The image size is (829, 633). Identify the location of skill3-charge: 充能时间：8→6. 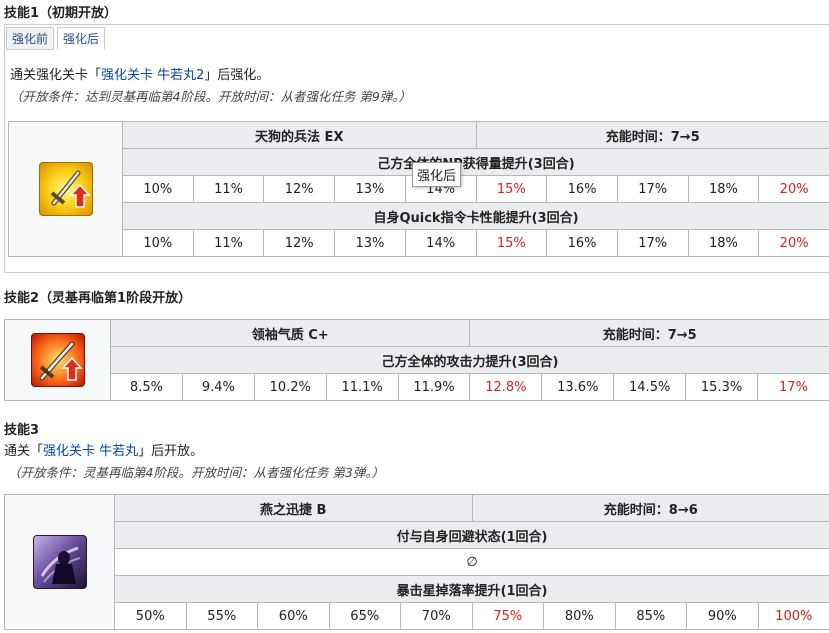
(650, 508).